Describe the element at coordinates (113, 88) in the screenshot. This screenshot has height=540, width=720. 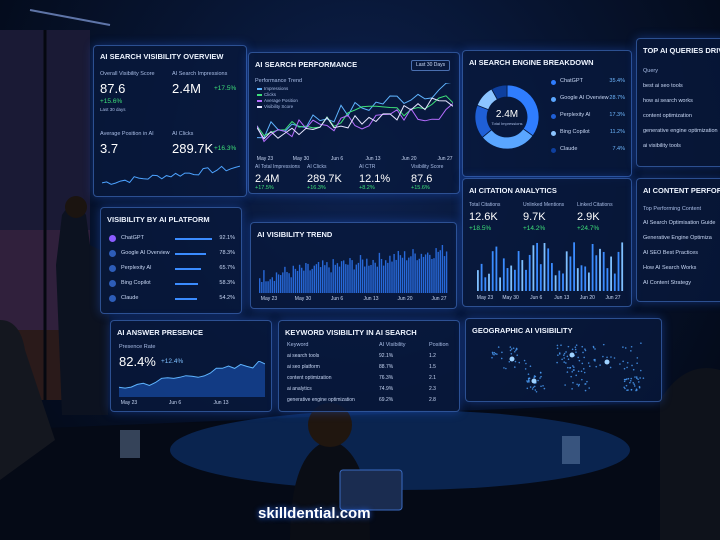
I see `metric-value: 87.6` at that location.